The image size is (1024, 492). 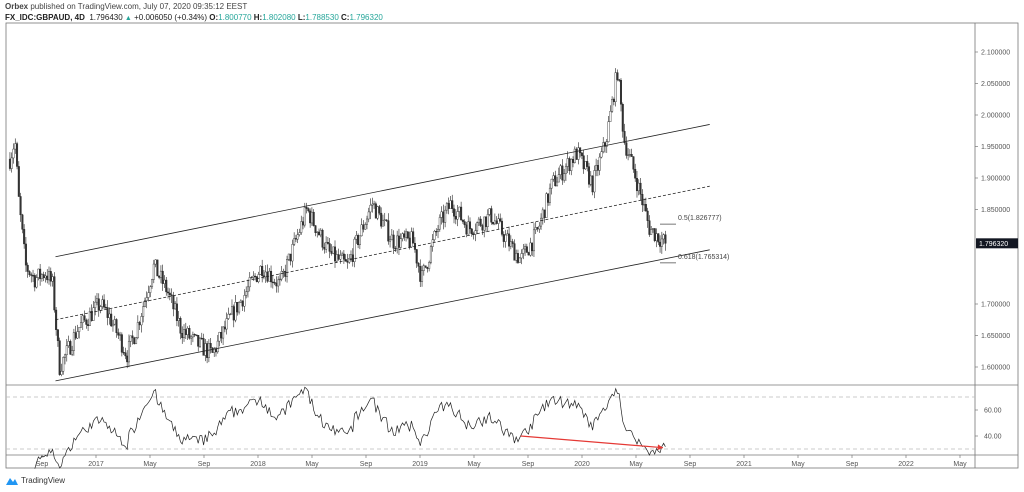 I want to click on arrow-head-icon, so click(x=660, y=447).